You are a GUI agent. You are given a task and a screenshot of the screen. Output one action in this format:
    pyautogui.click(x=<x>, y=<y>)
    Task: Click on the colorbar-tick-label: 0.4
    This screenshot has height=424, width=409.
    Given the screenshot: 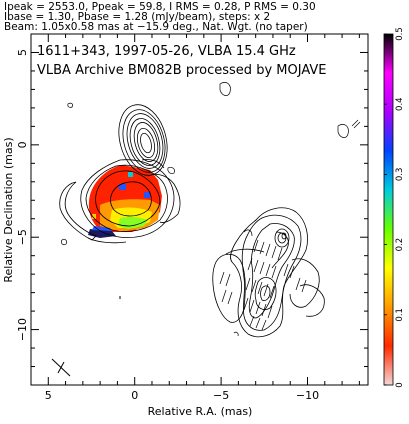 What is the action you would take?
    pyautogui.click(x=400, y=104)
    